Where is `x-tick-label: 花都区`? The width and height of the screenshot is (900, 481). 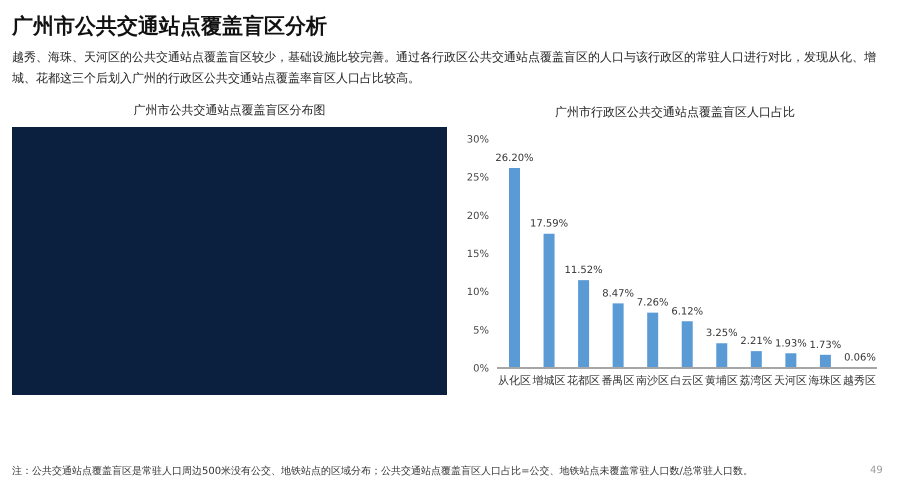 x-tick-label: 花都区 is located at coordinates (583, 380).